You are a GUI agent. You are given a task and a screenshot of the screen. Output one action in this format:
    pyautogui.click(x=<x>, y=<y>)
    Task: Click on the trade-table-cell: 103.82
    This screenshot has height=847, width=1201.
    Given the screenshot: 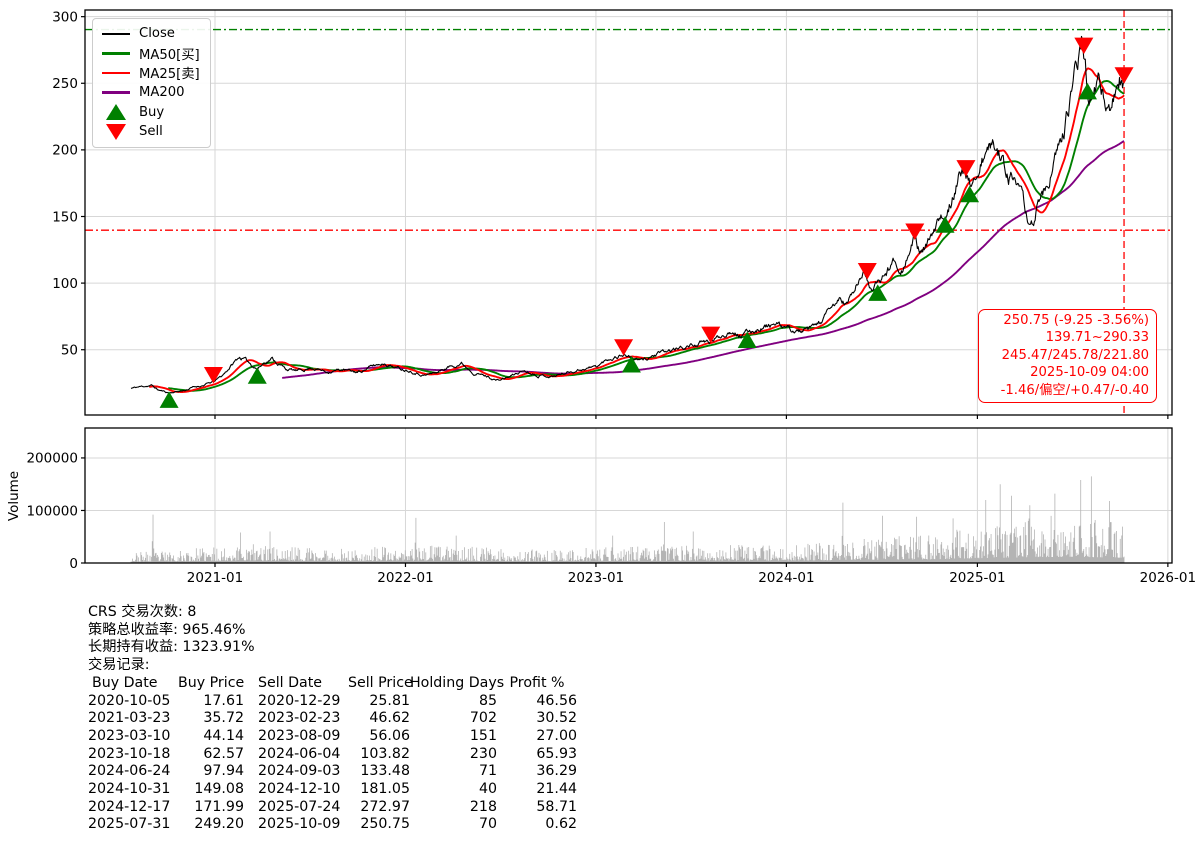 What is the action you would take?
    pyautogui.click(x=385, y=753)
    